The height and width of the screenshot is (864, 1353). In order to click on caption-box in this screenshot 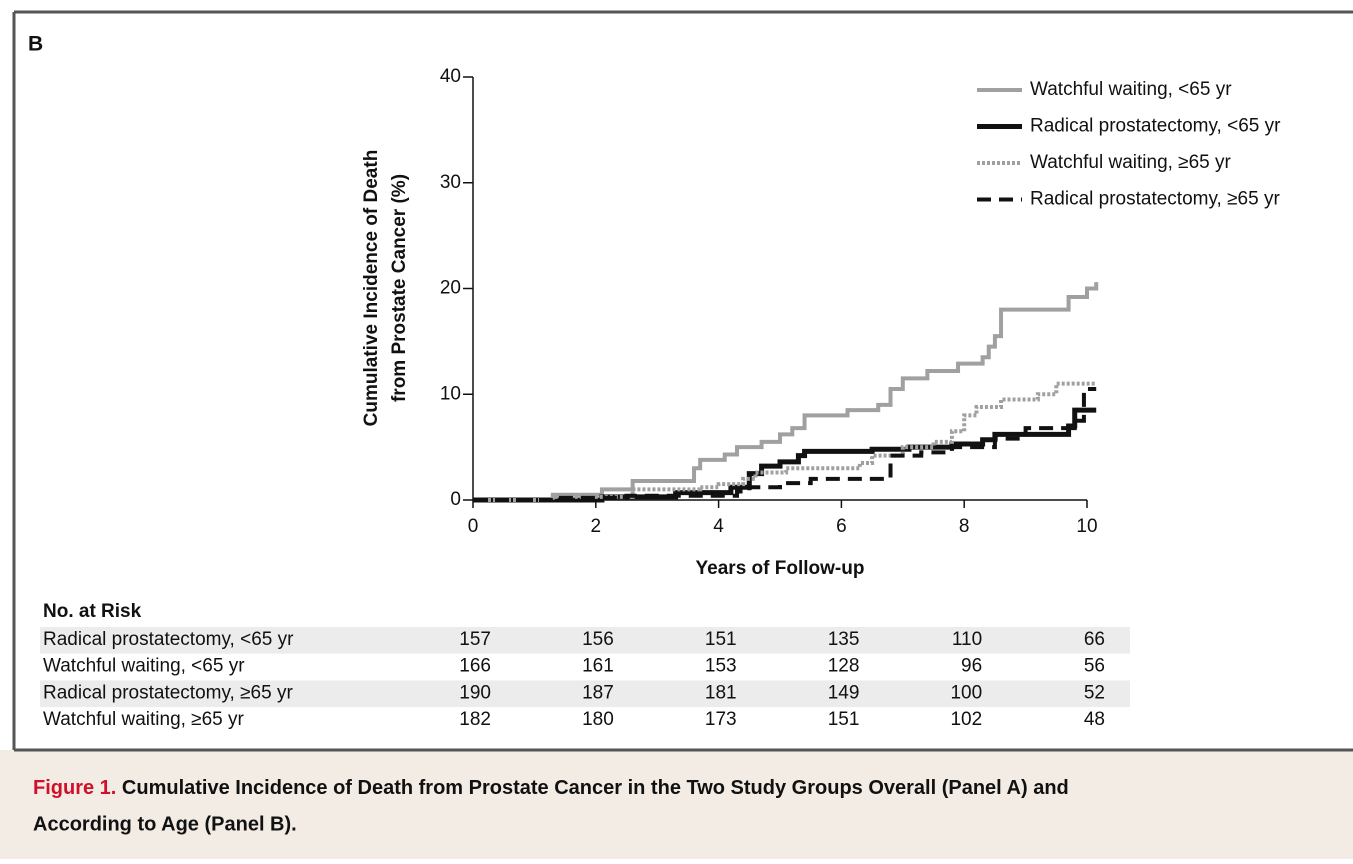, I will do `click(676, 804)`.